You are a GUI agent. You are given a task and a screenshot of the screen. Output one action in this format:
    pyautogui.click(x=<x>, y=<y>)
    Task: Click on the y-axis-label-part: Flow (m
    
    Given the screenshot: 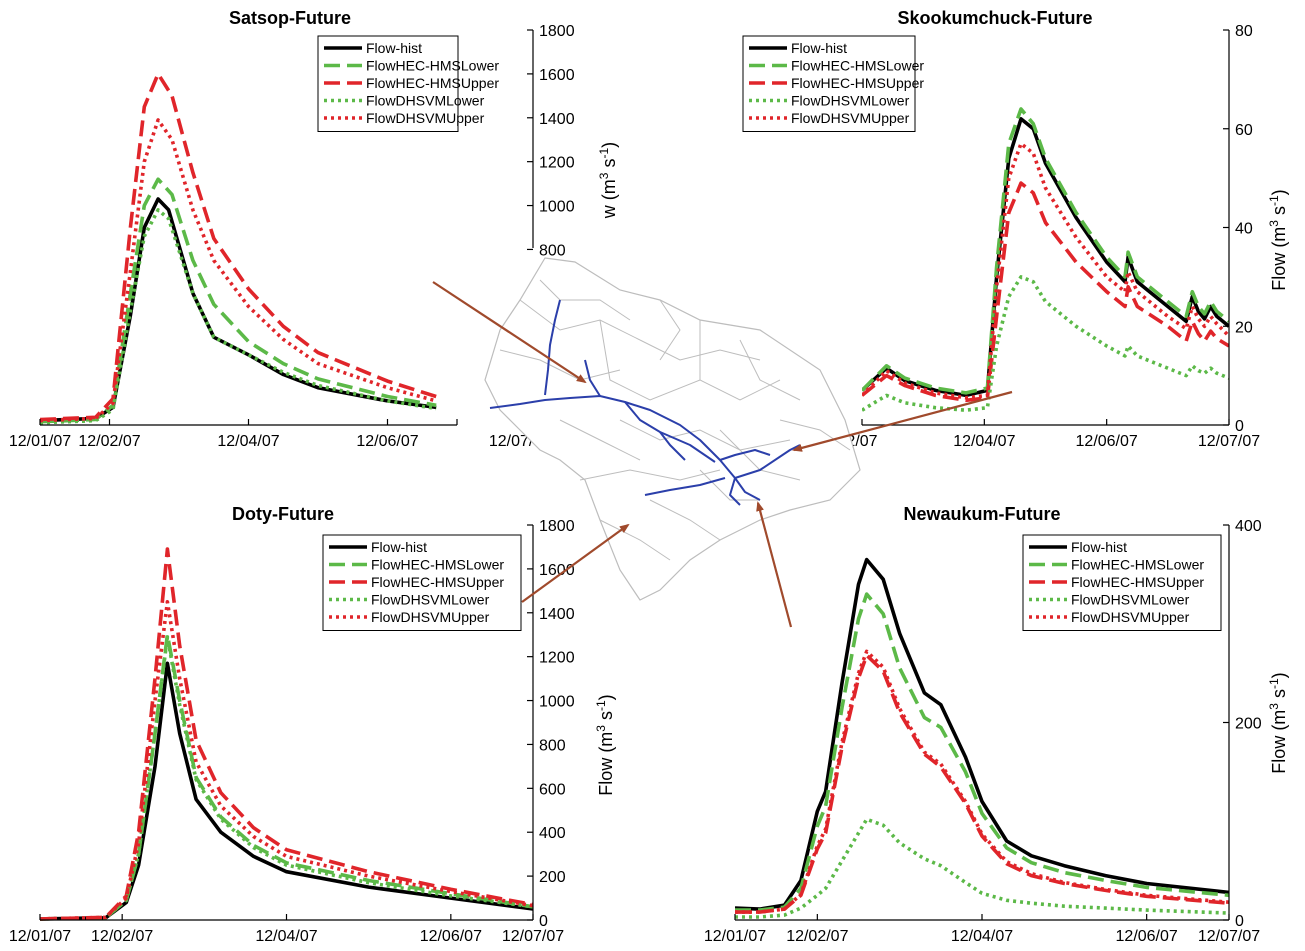 What is the action you would take?
    pyautogui.click(x=1279, y=259)
    